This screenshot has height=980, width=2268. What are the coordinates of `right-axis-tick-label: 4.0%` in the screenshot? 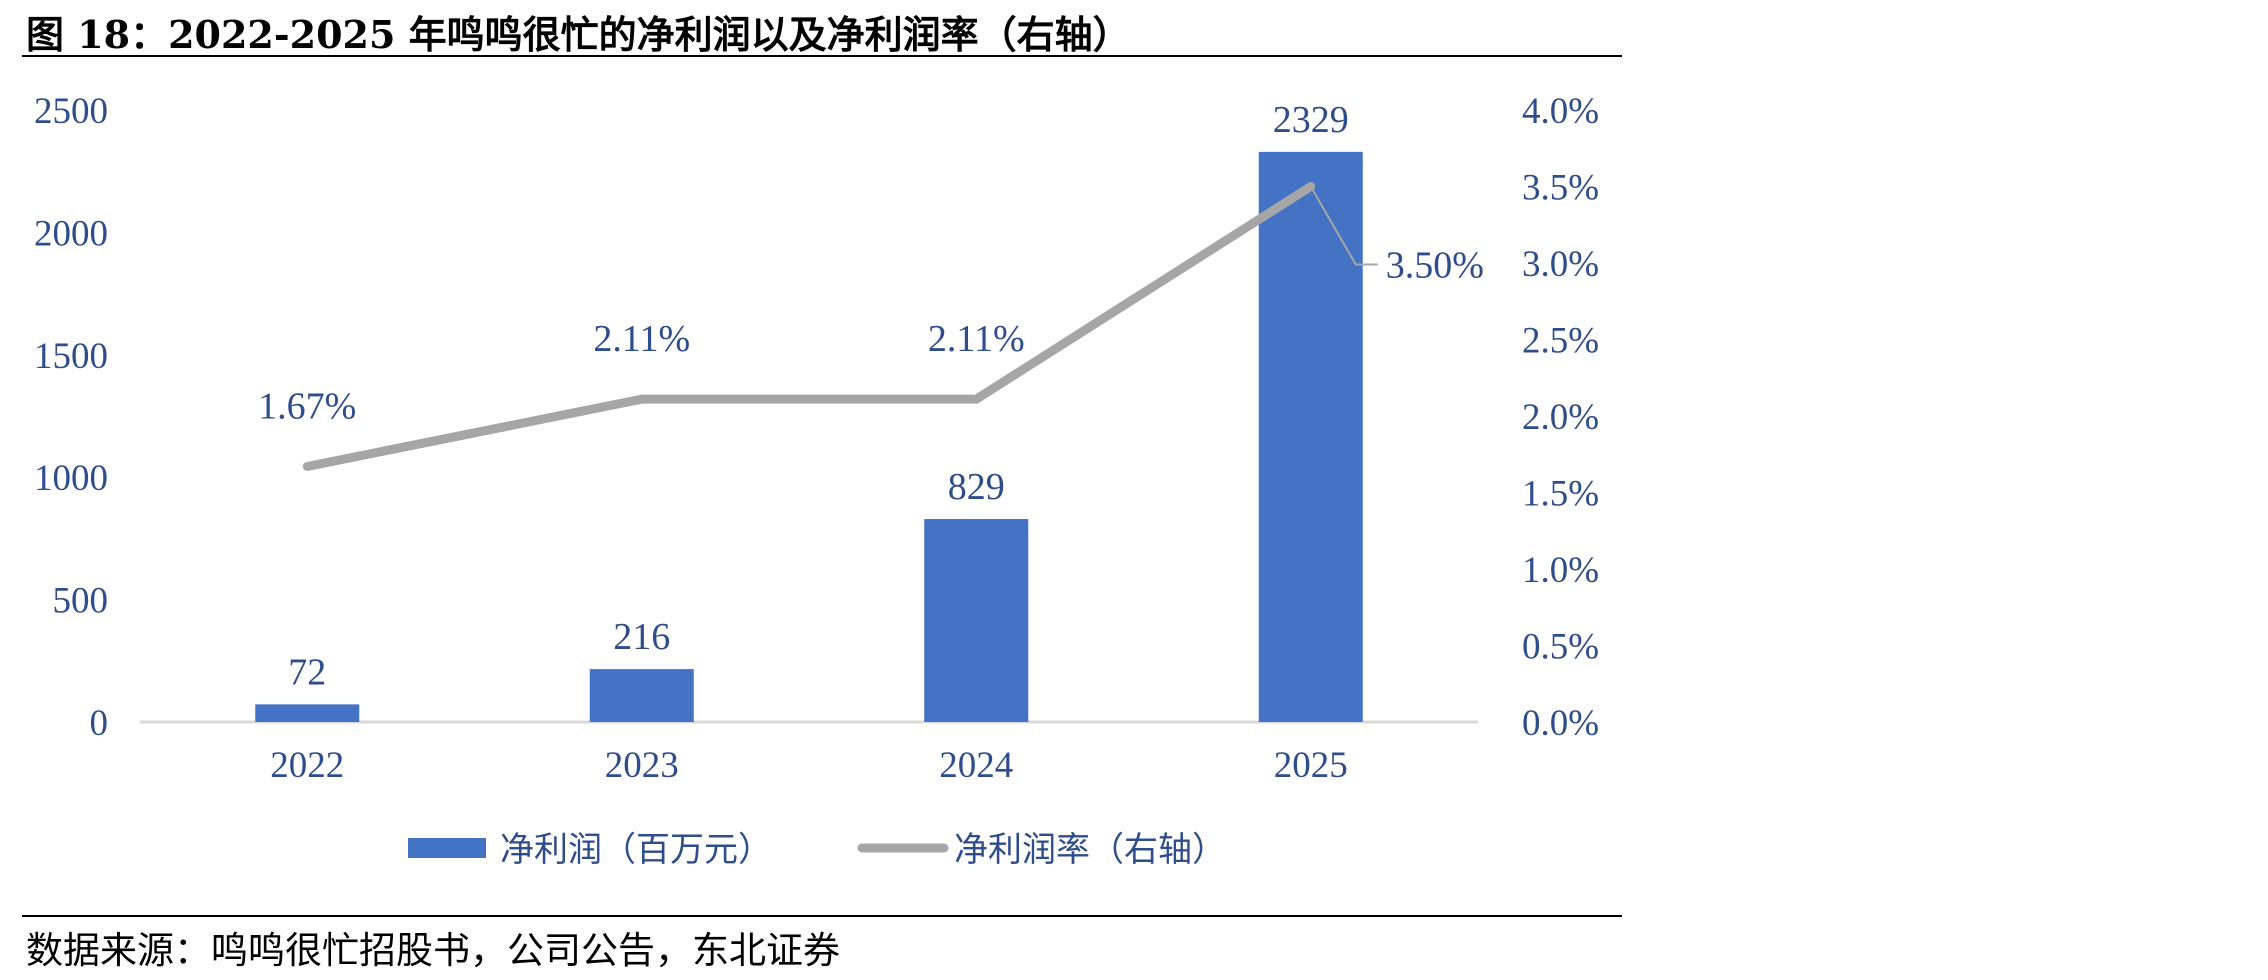 It's located at (1560, 111).